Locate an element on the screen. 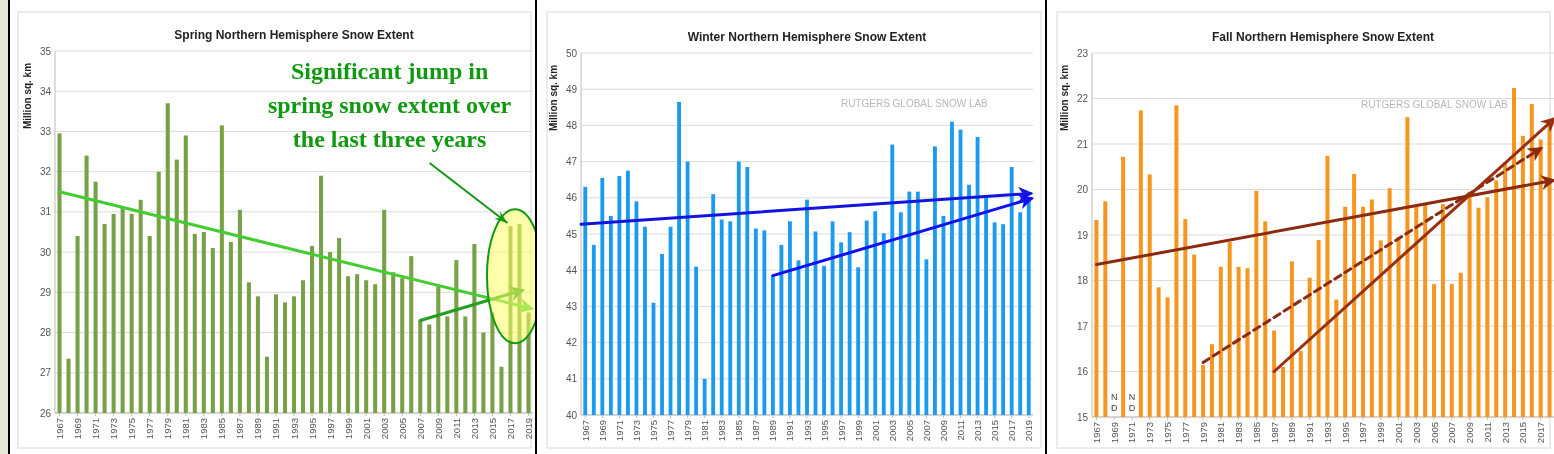 The height and width of the screenshot is (454, 1554). y-tick-label: 18 is located at coordinates (1082, 280).